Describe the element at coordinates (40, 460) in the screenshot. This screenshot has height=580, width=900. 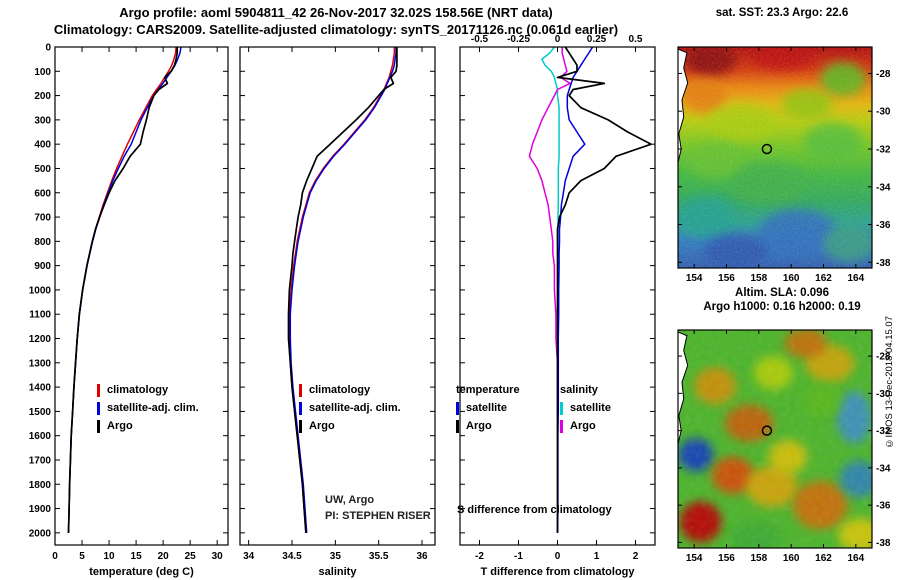
I see `svg-text: 1700` at that location.